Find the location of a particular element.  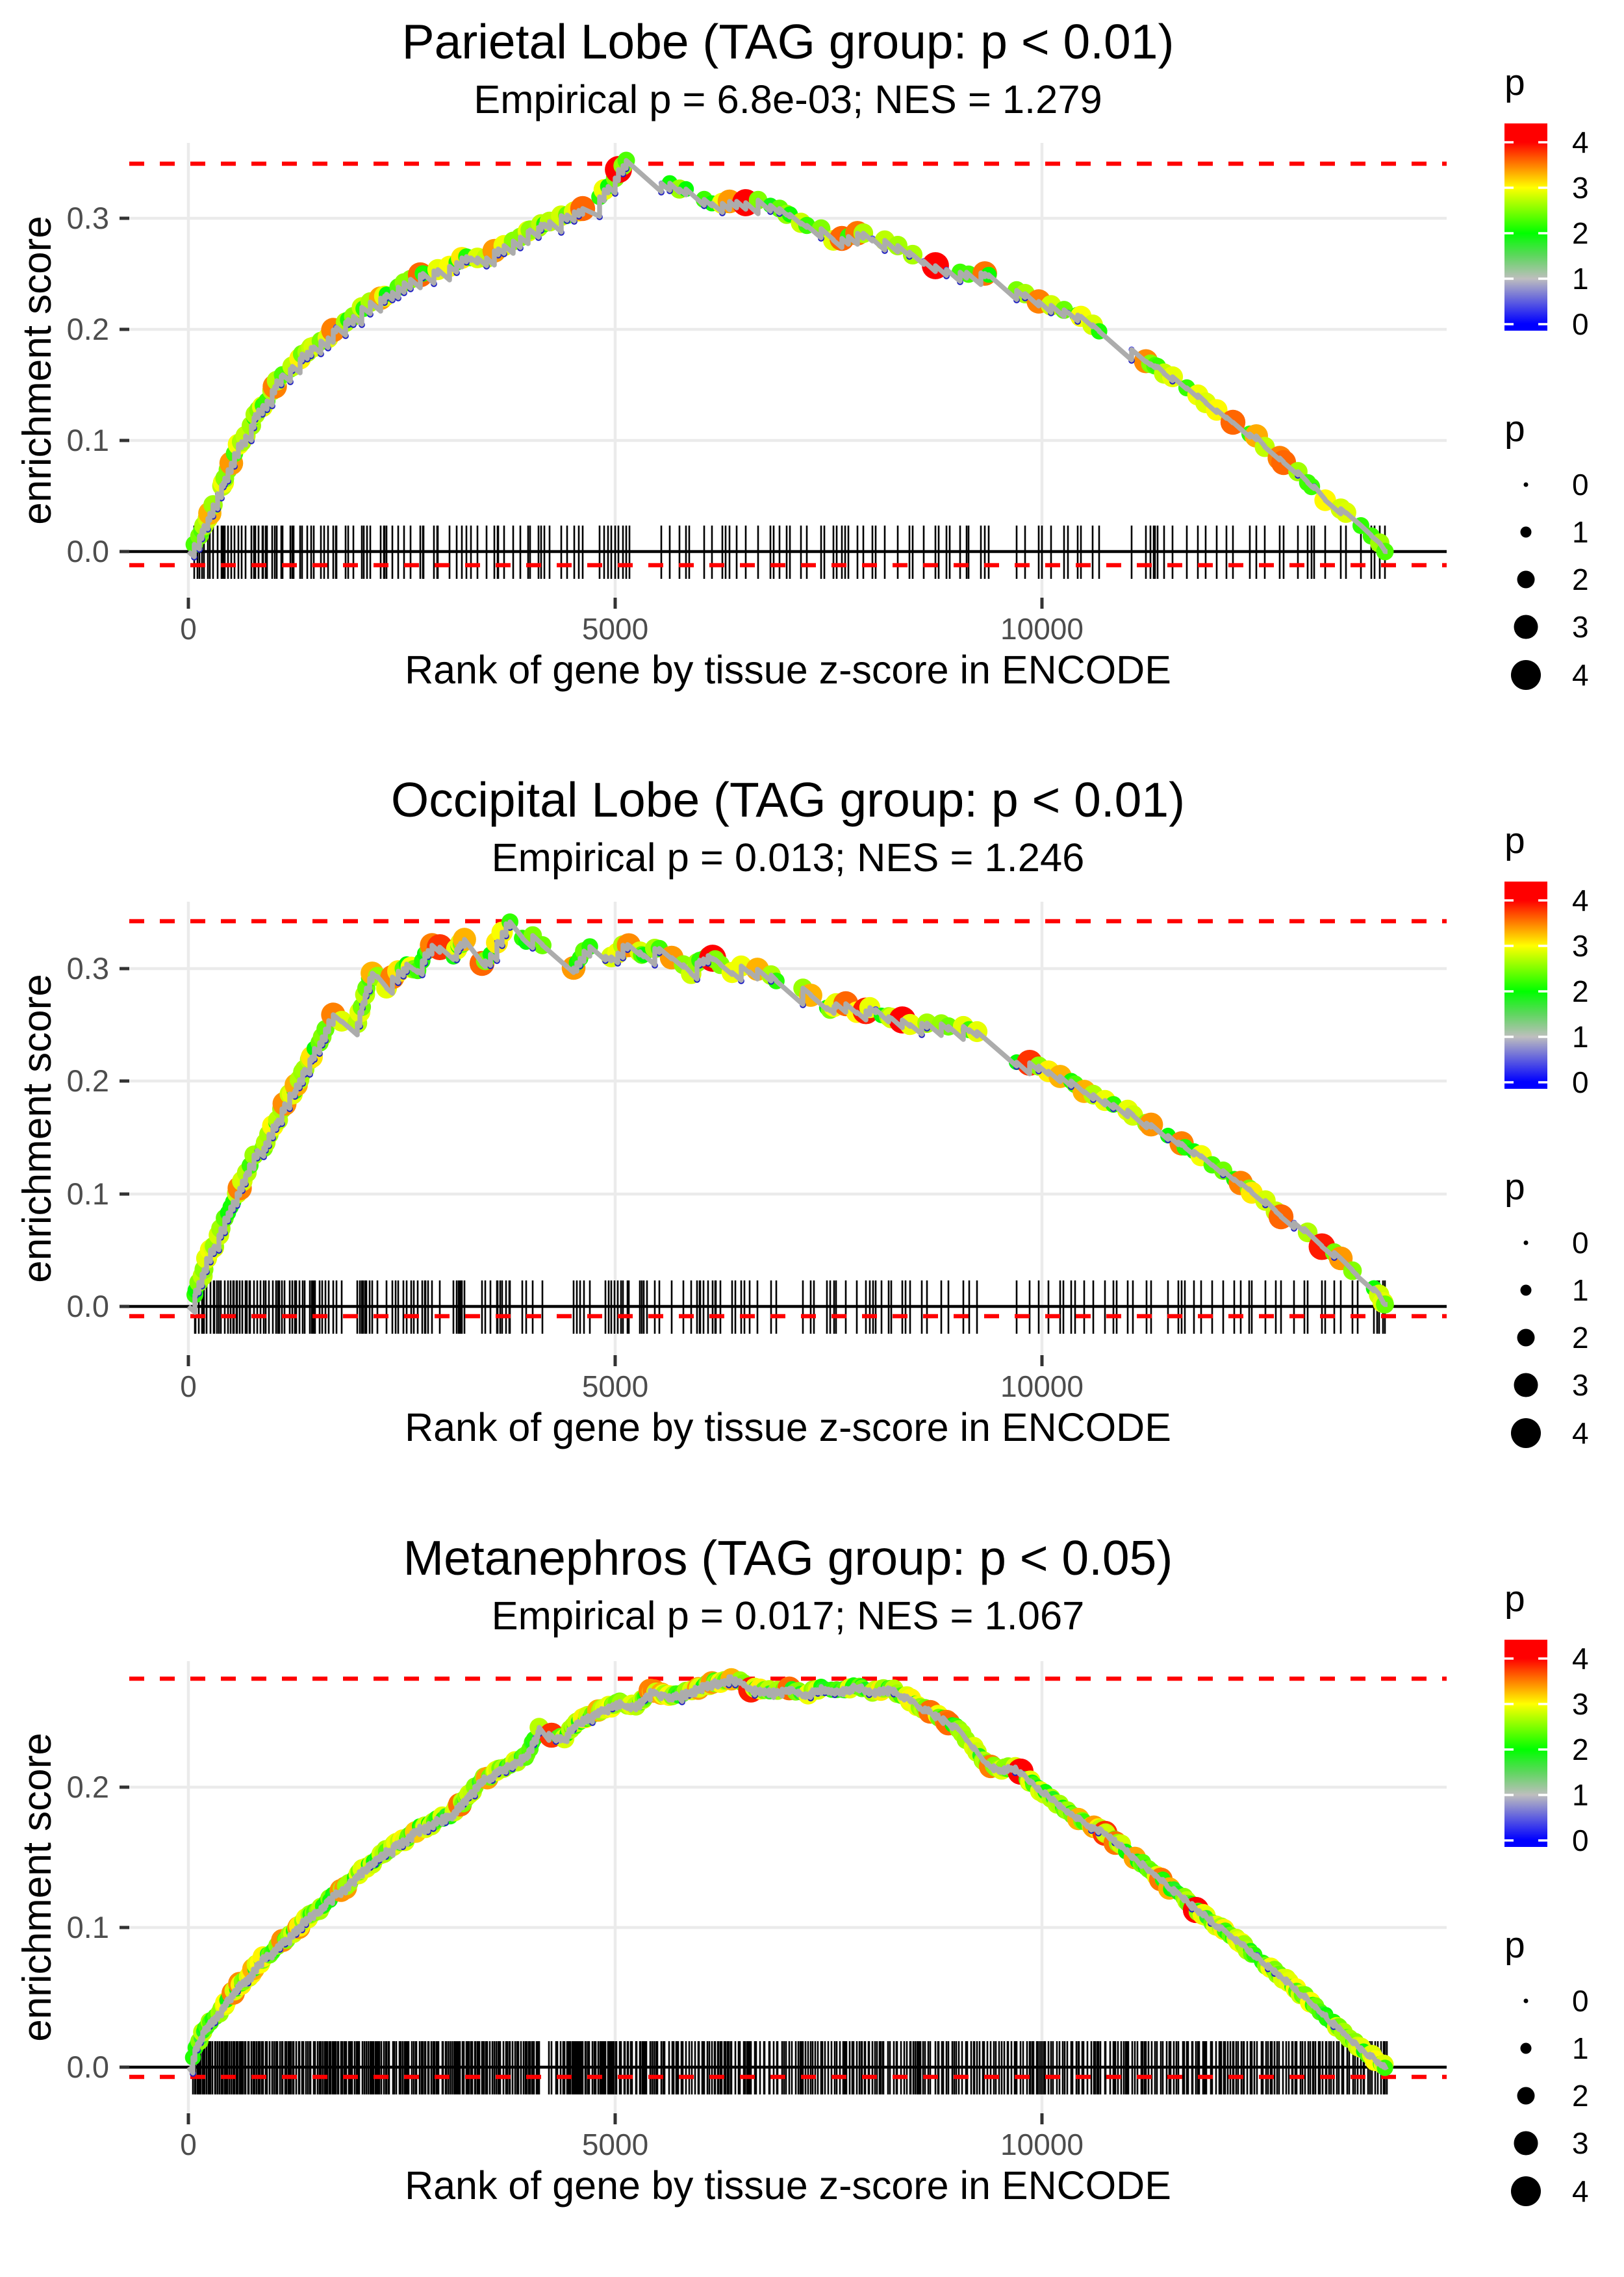

svg-text:Empirical p = 0.013; NES = 1.2: Empirical p = 0.013; NES = 1.246 is located at coordinates (788, 858).